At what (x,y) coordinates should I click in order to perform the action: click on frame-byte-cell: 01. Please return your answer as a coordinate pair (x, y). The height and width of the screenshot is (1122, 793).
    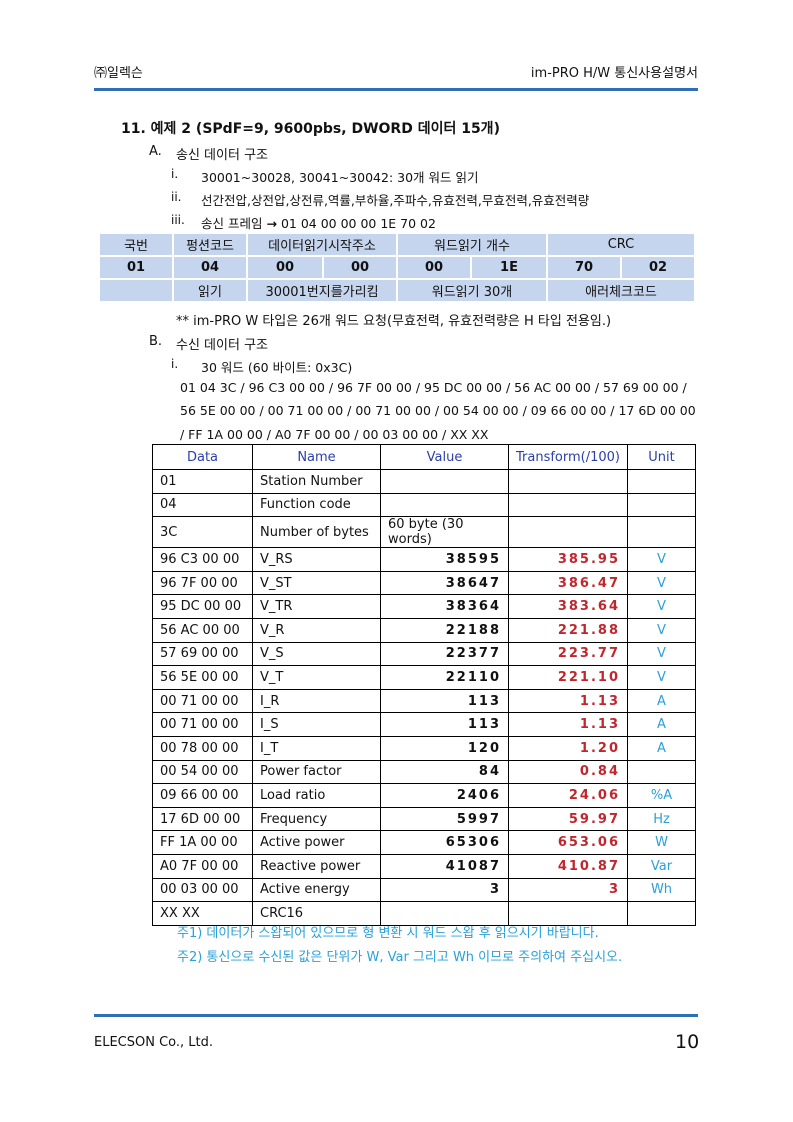
    Looking at the image, I should click on (136, 267).